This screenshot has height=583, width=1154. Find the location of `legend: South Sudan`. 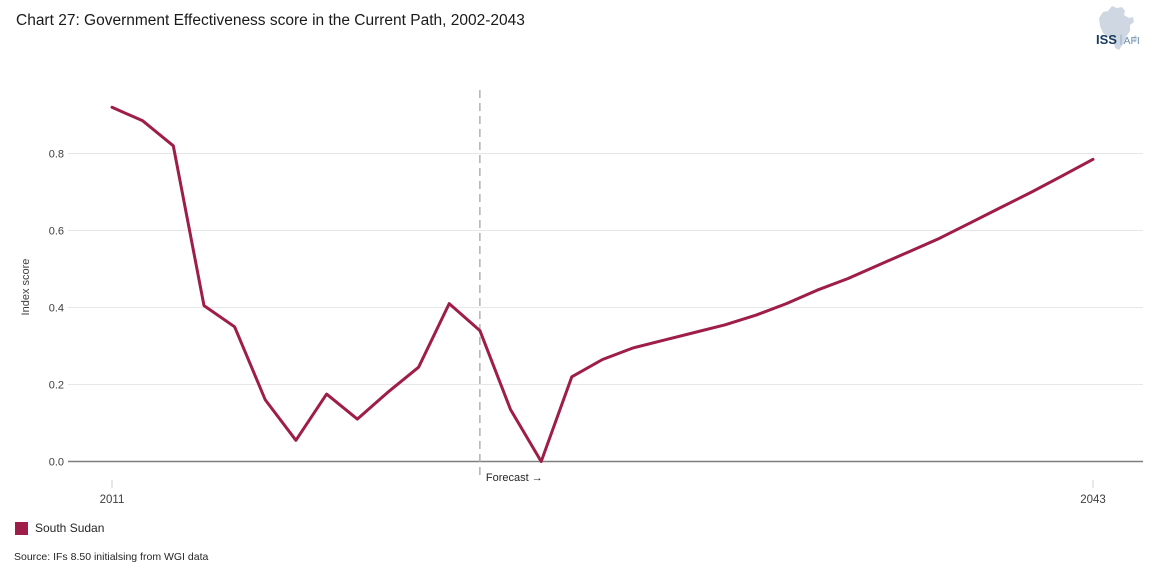

legend: South Sudan is located at coordinates (59, 528).